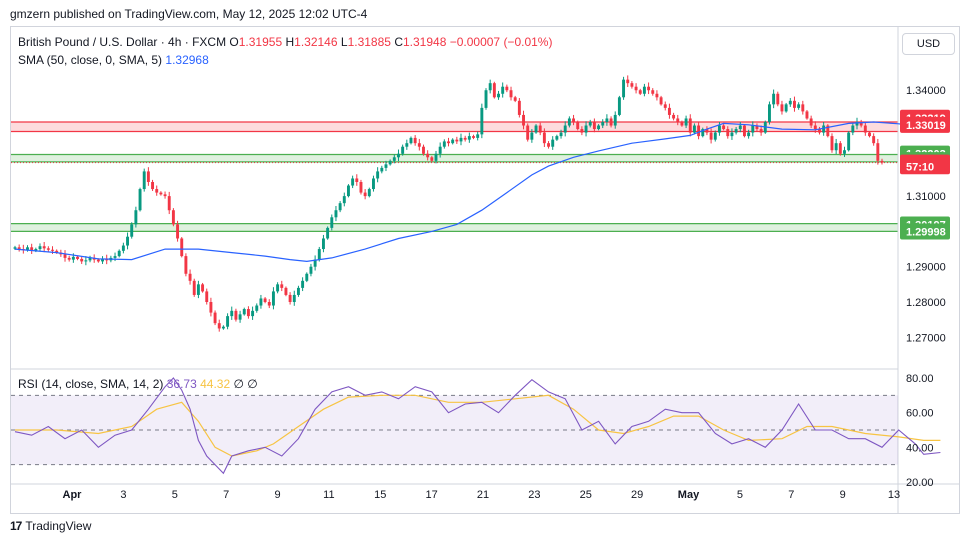 This screenshot has width=970, height=545. Describe the element at coordinates (181, 384) in the screenshot. I see `rsi-value: 36.73` at that location.